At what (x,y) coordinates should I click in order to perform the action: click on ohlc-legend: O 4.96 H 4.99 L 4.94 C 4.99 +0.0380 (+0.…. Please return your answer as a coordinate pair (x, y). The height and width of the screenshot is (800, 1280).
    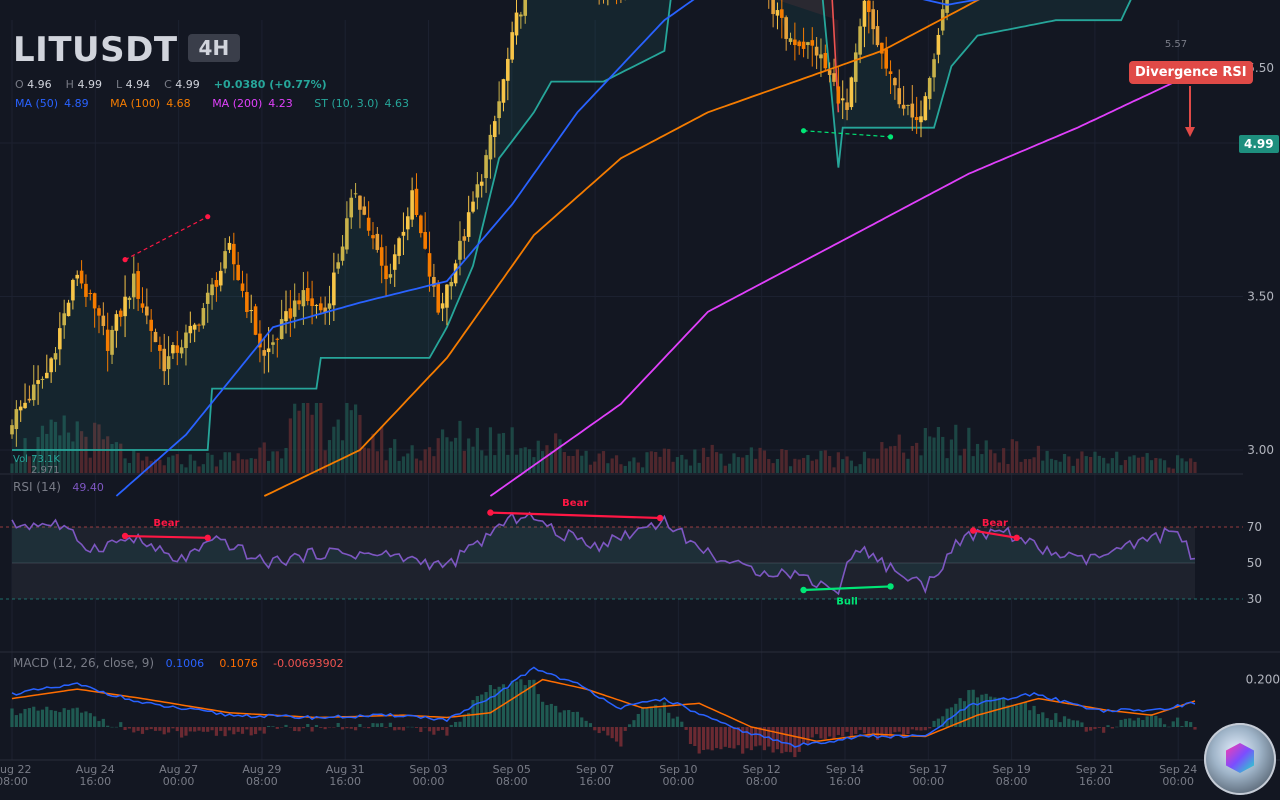
    Looking at the image, I should click on (171, 84).